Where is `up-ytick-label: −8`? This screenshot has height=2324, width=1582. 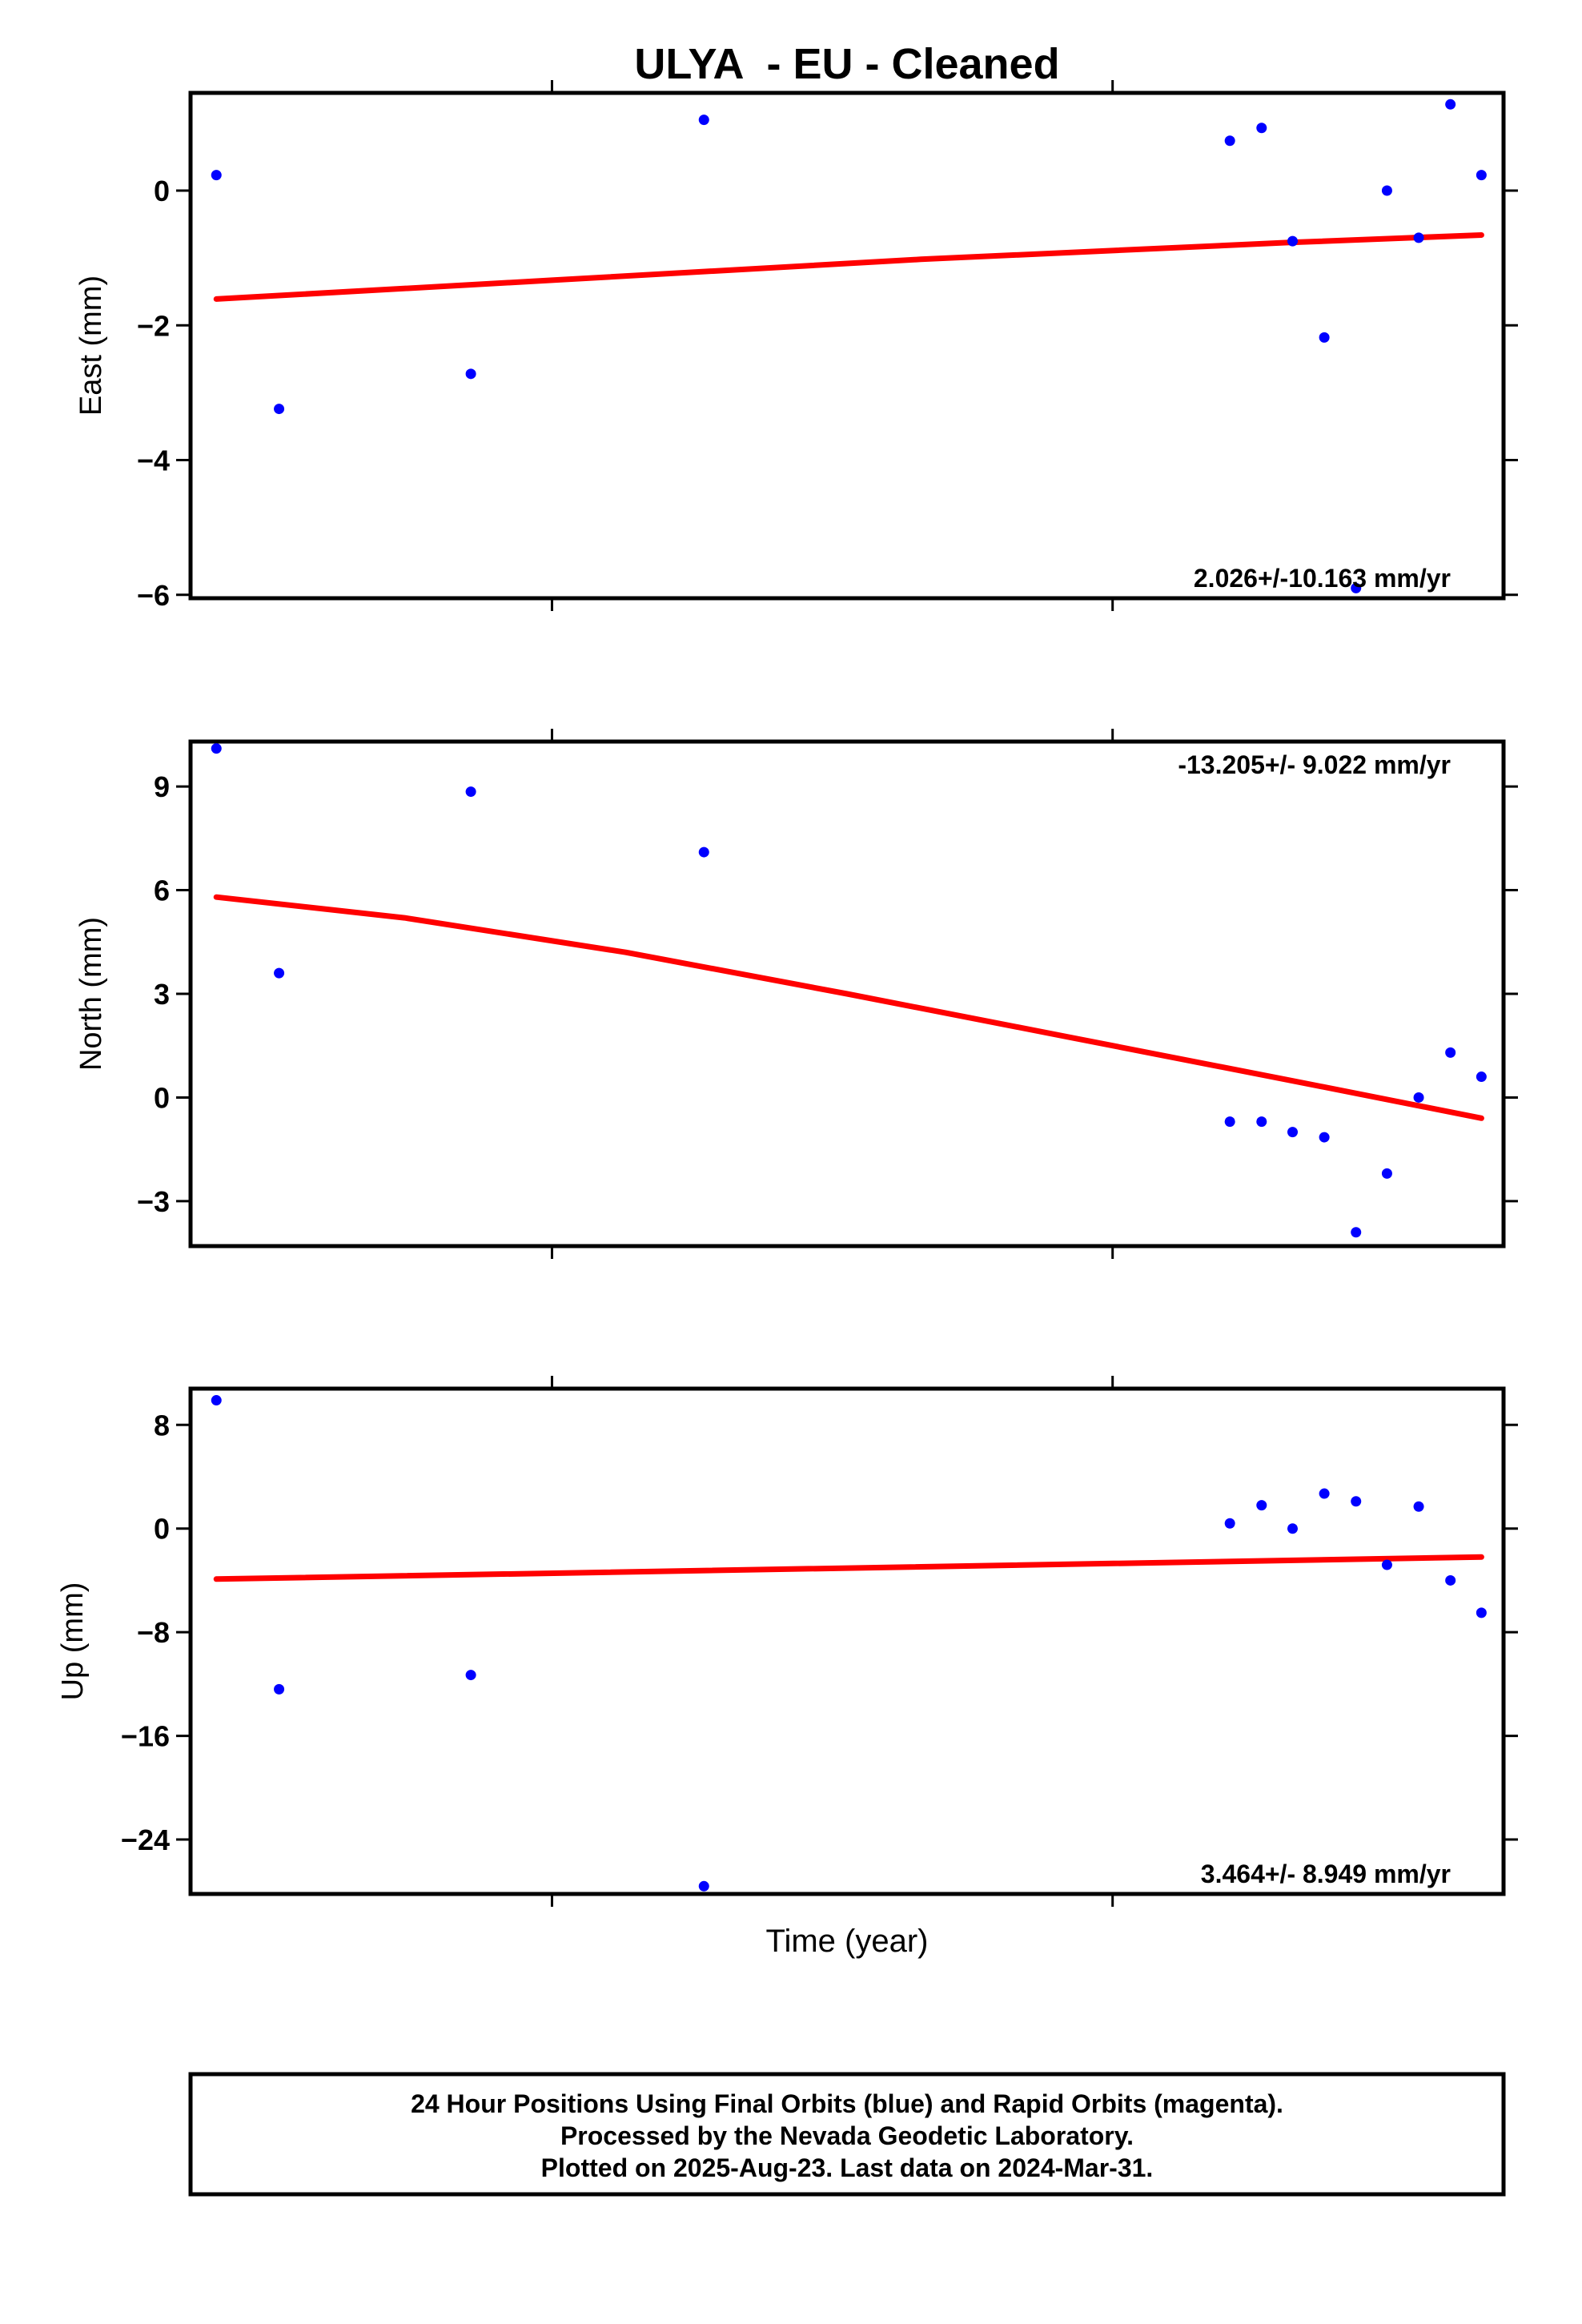 up-ytick-label: −8 is located at coordinates (154, 1632).